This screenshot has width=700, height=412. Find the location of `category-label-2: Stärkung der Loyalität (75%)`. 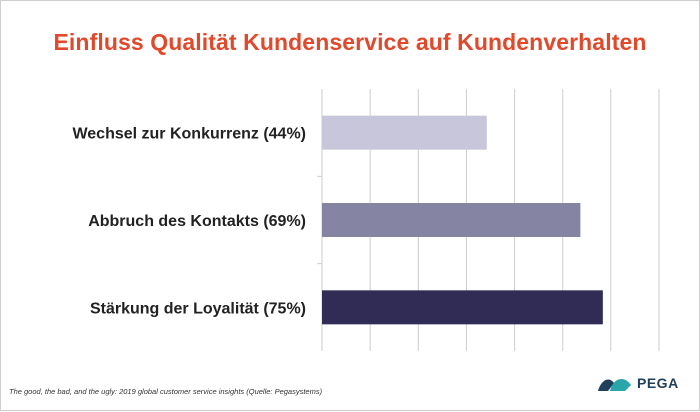

category-label-2: Stärkung der Loyalität (75%) is located at coordinates (198, 308).